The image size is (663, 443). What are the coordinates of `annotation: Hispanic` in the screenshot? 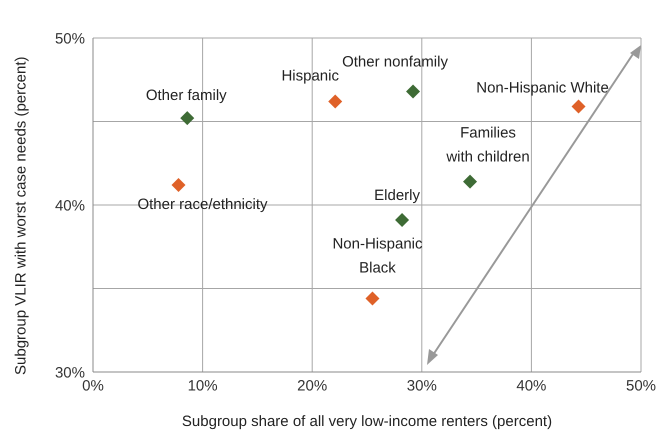 It's located at (310, 75).